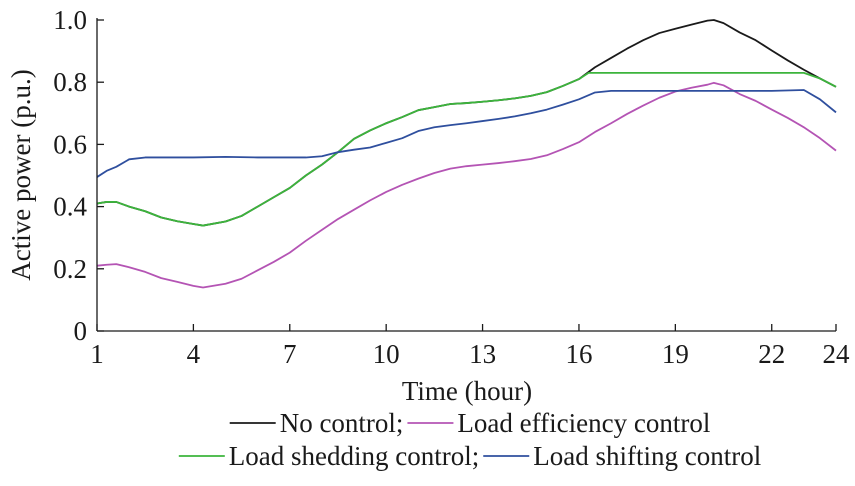 The height and width of the screenshot is (486, 855). I want to click on y-tick-label: 0.4, so click(70, 207).